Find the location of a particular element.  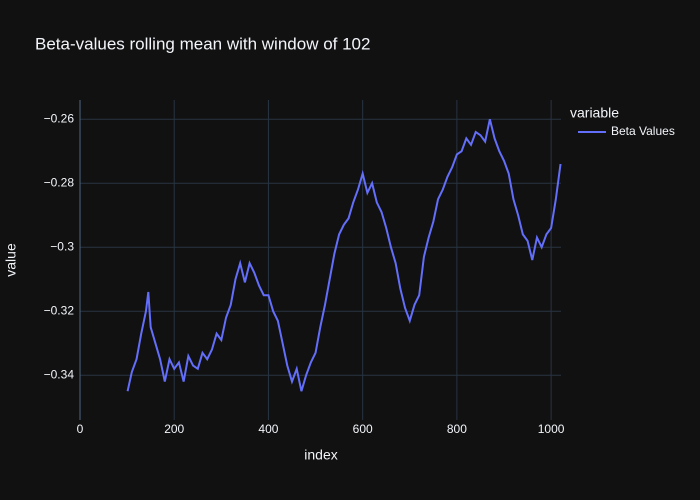

legend-title: variable is located at coordinates (594, 113).